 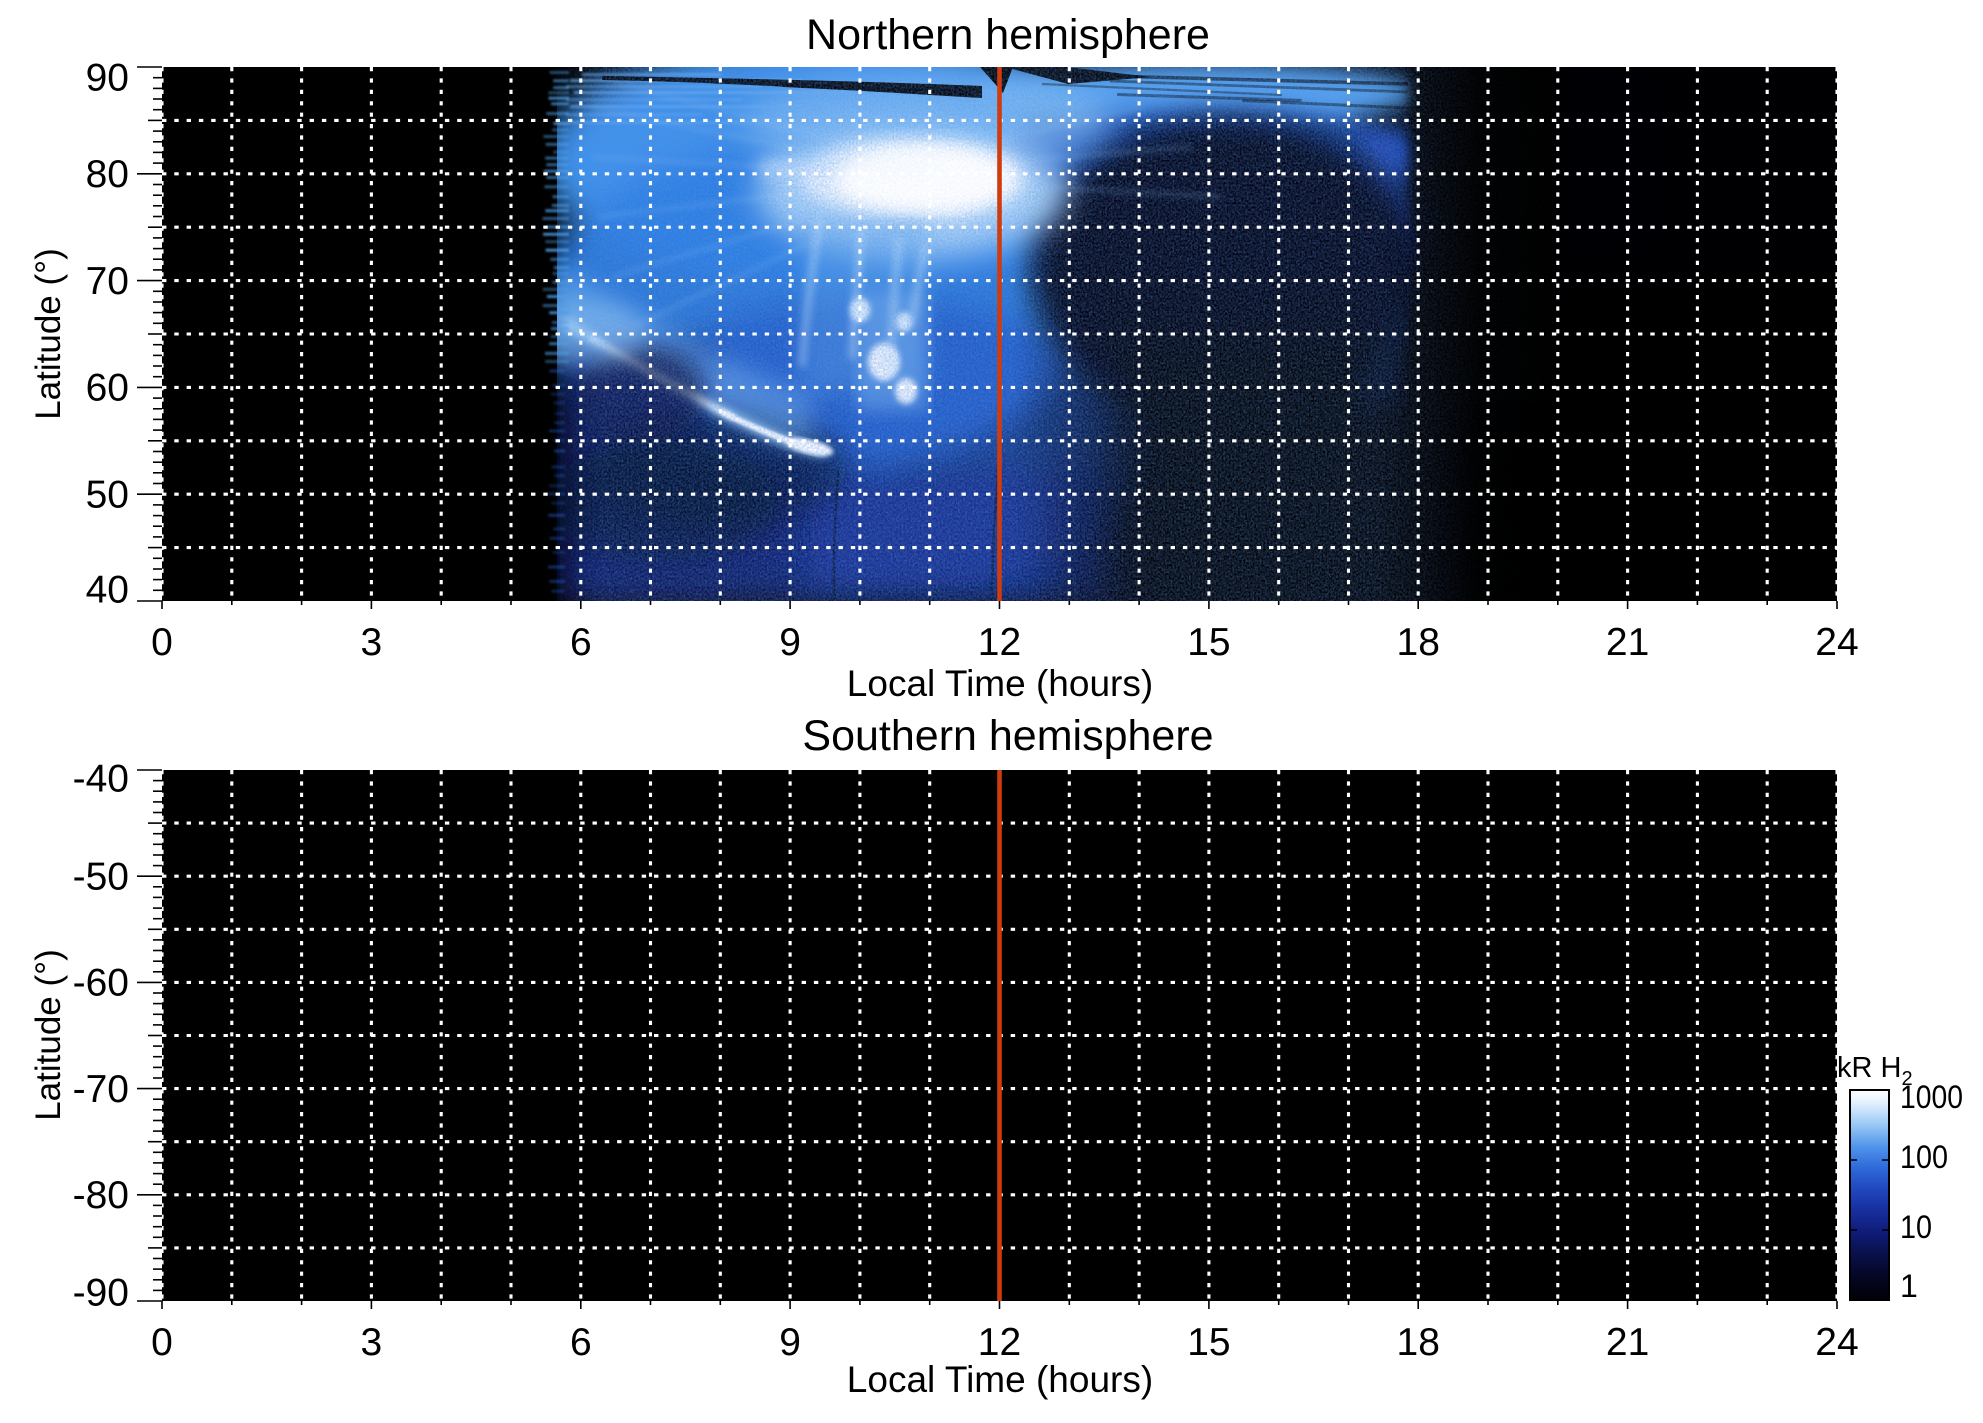 I want to click on svg-text: Northern hemisphere, so click(x=1008, y=35).